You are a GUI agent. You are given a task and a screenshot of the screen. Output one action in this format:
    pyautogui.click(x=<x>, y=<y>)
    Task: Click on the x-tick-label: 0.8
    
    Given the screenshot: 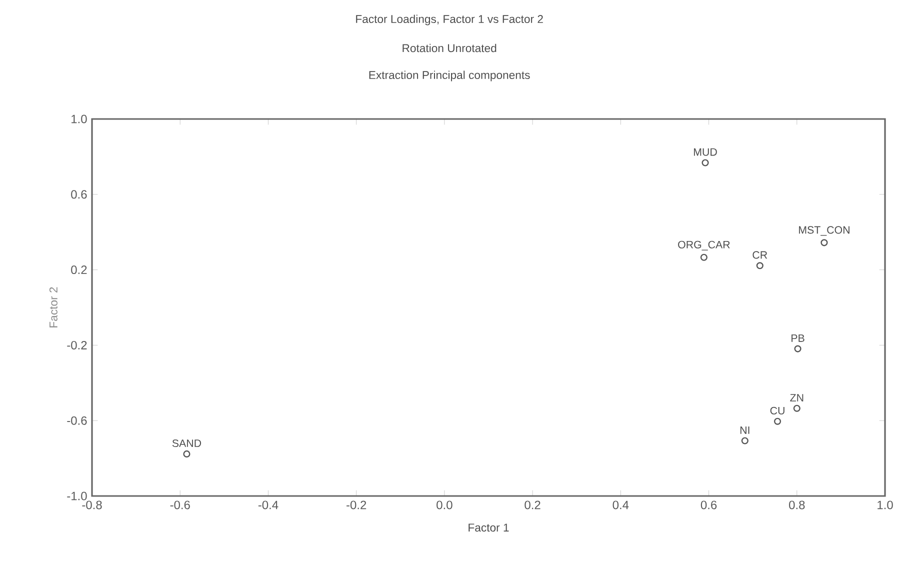 What is the action you would take?
    pyautogui.click(x=797, y=505)
    